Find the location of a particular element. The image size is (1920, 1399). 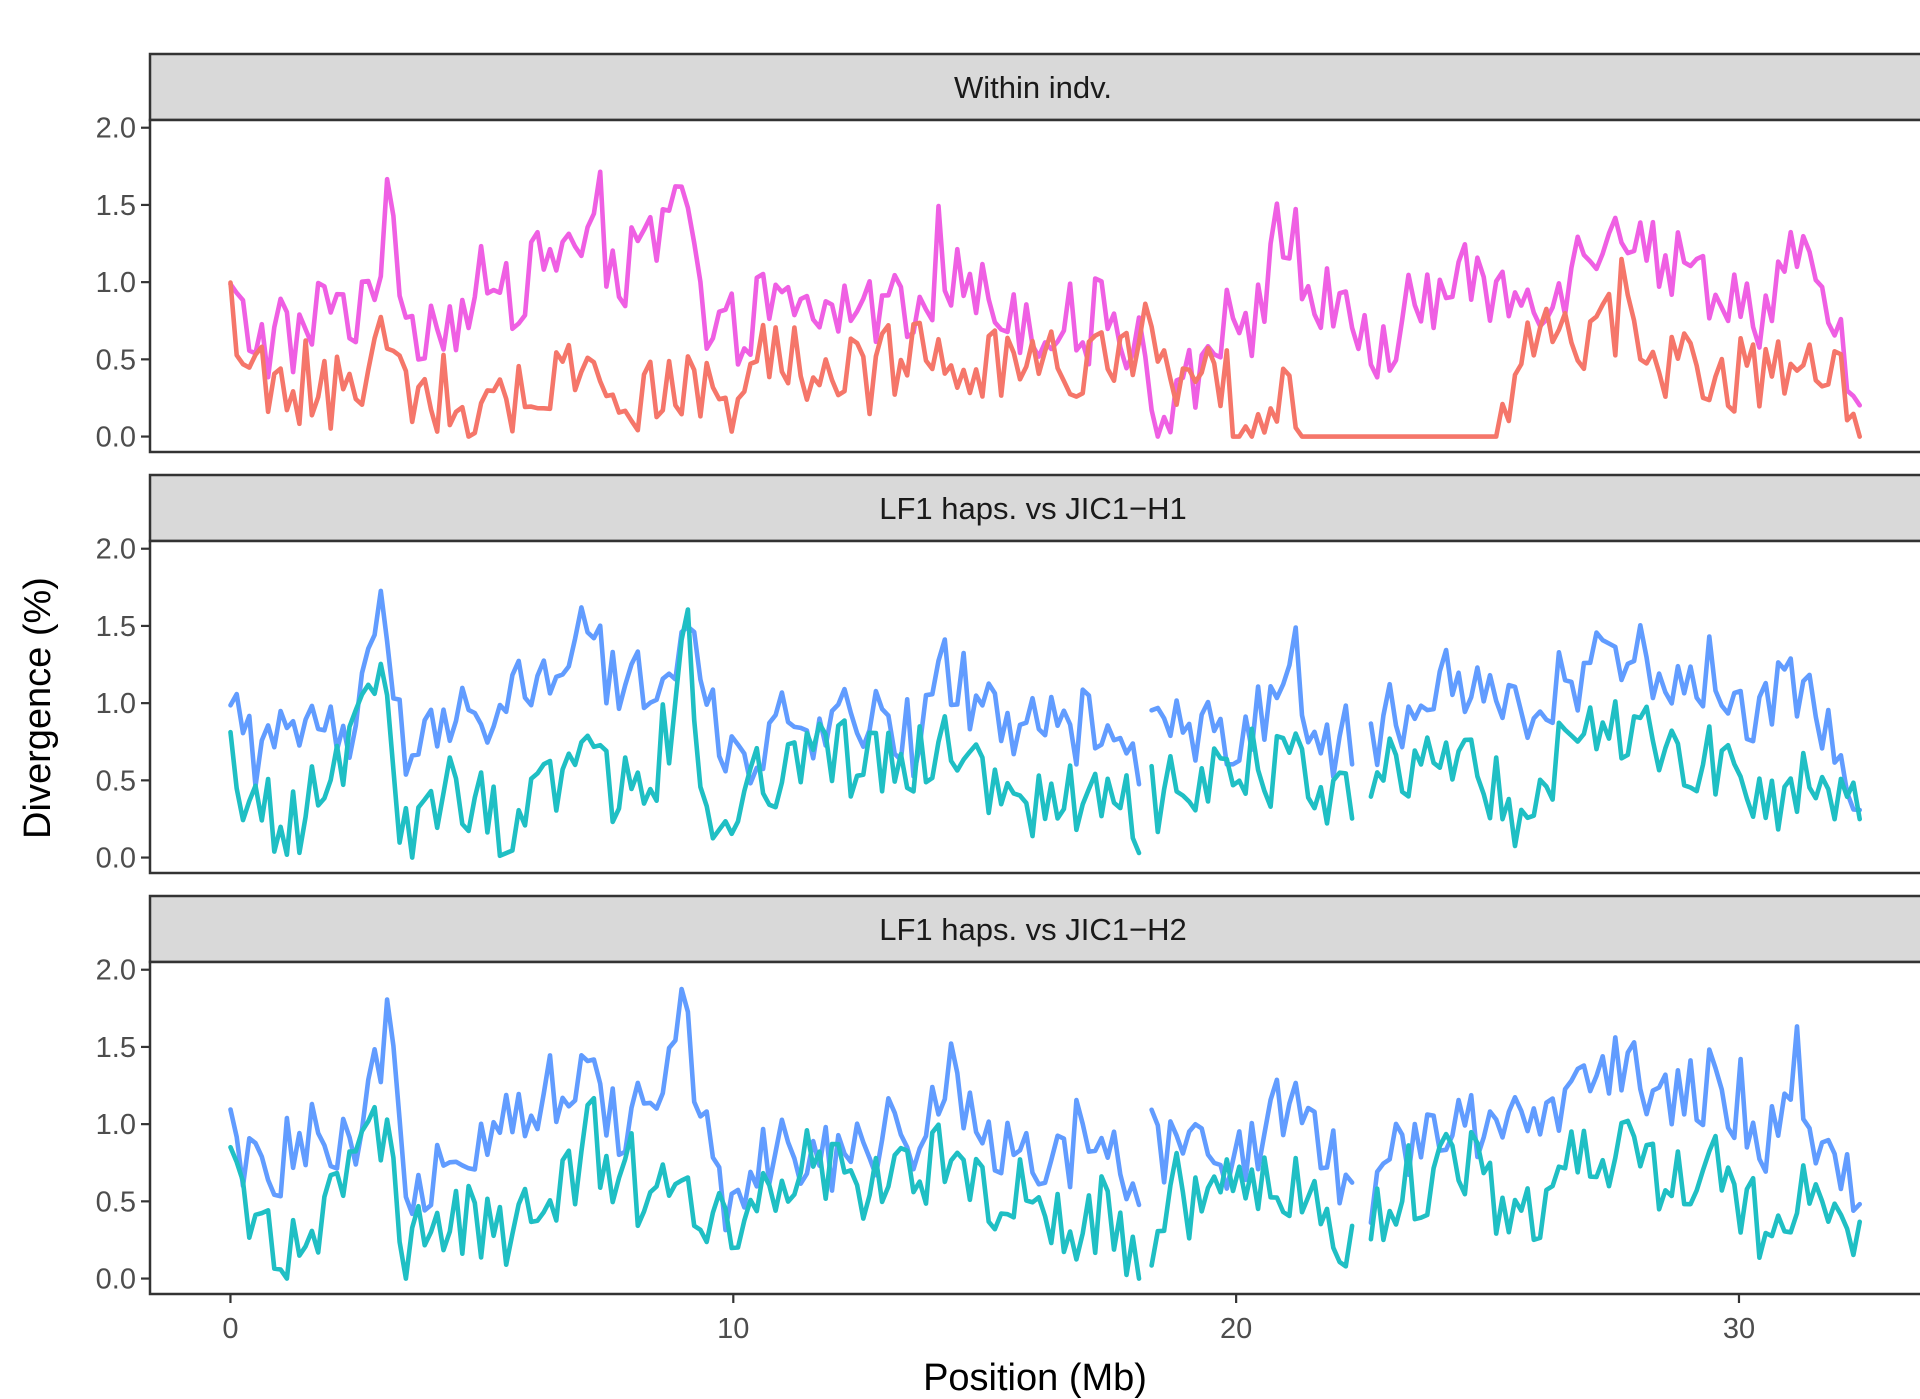

x-axis: 0 10 20 30 is located at coordinates (988, 1319).